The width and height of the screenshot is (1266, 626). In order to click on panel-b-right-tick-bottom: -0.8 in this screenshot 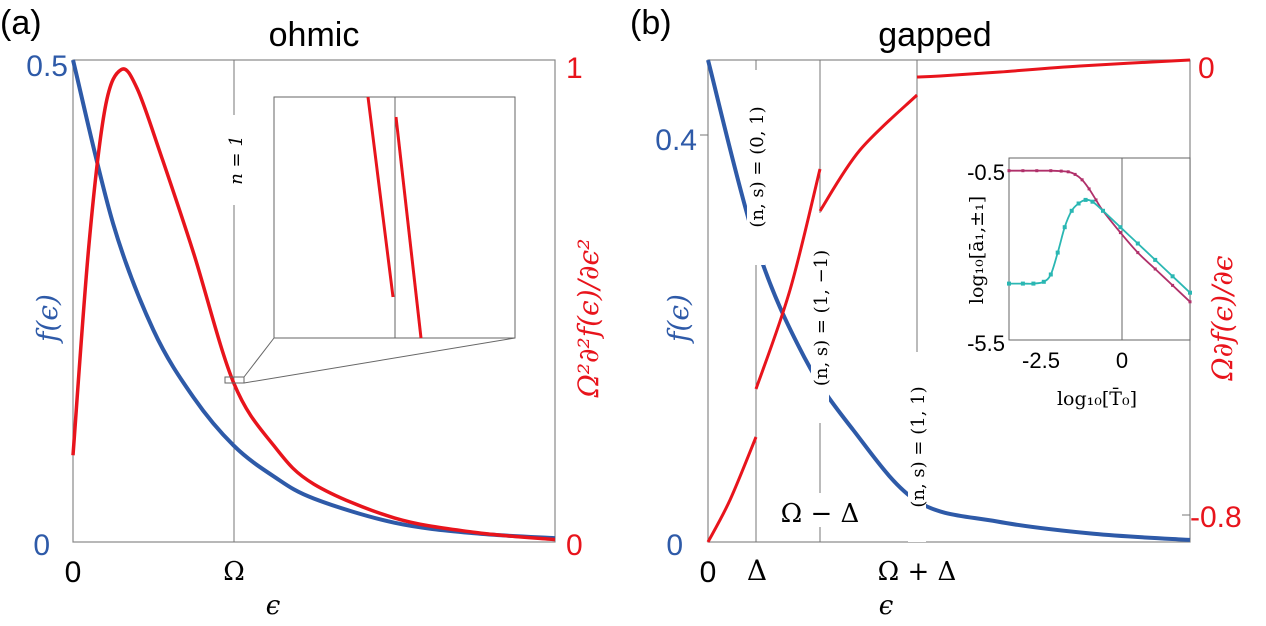, I will do `click(1216, 517)`.